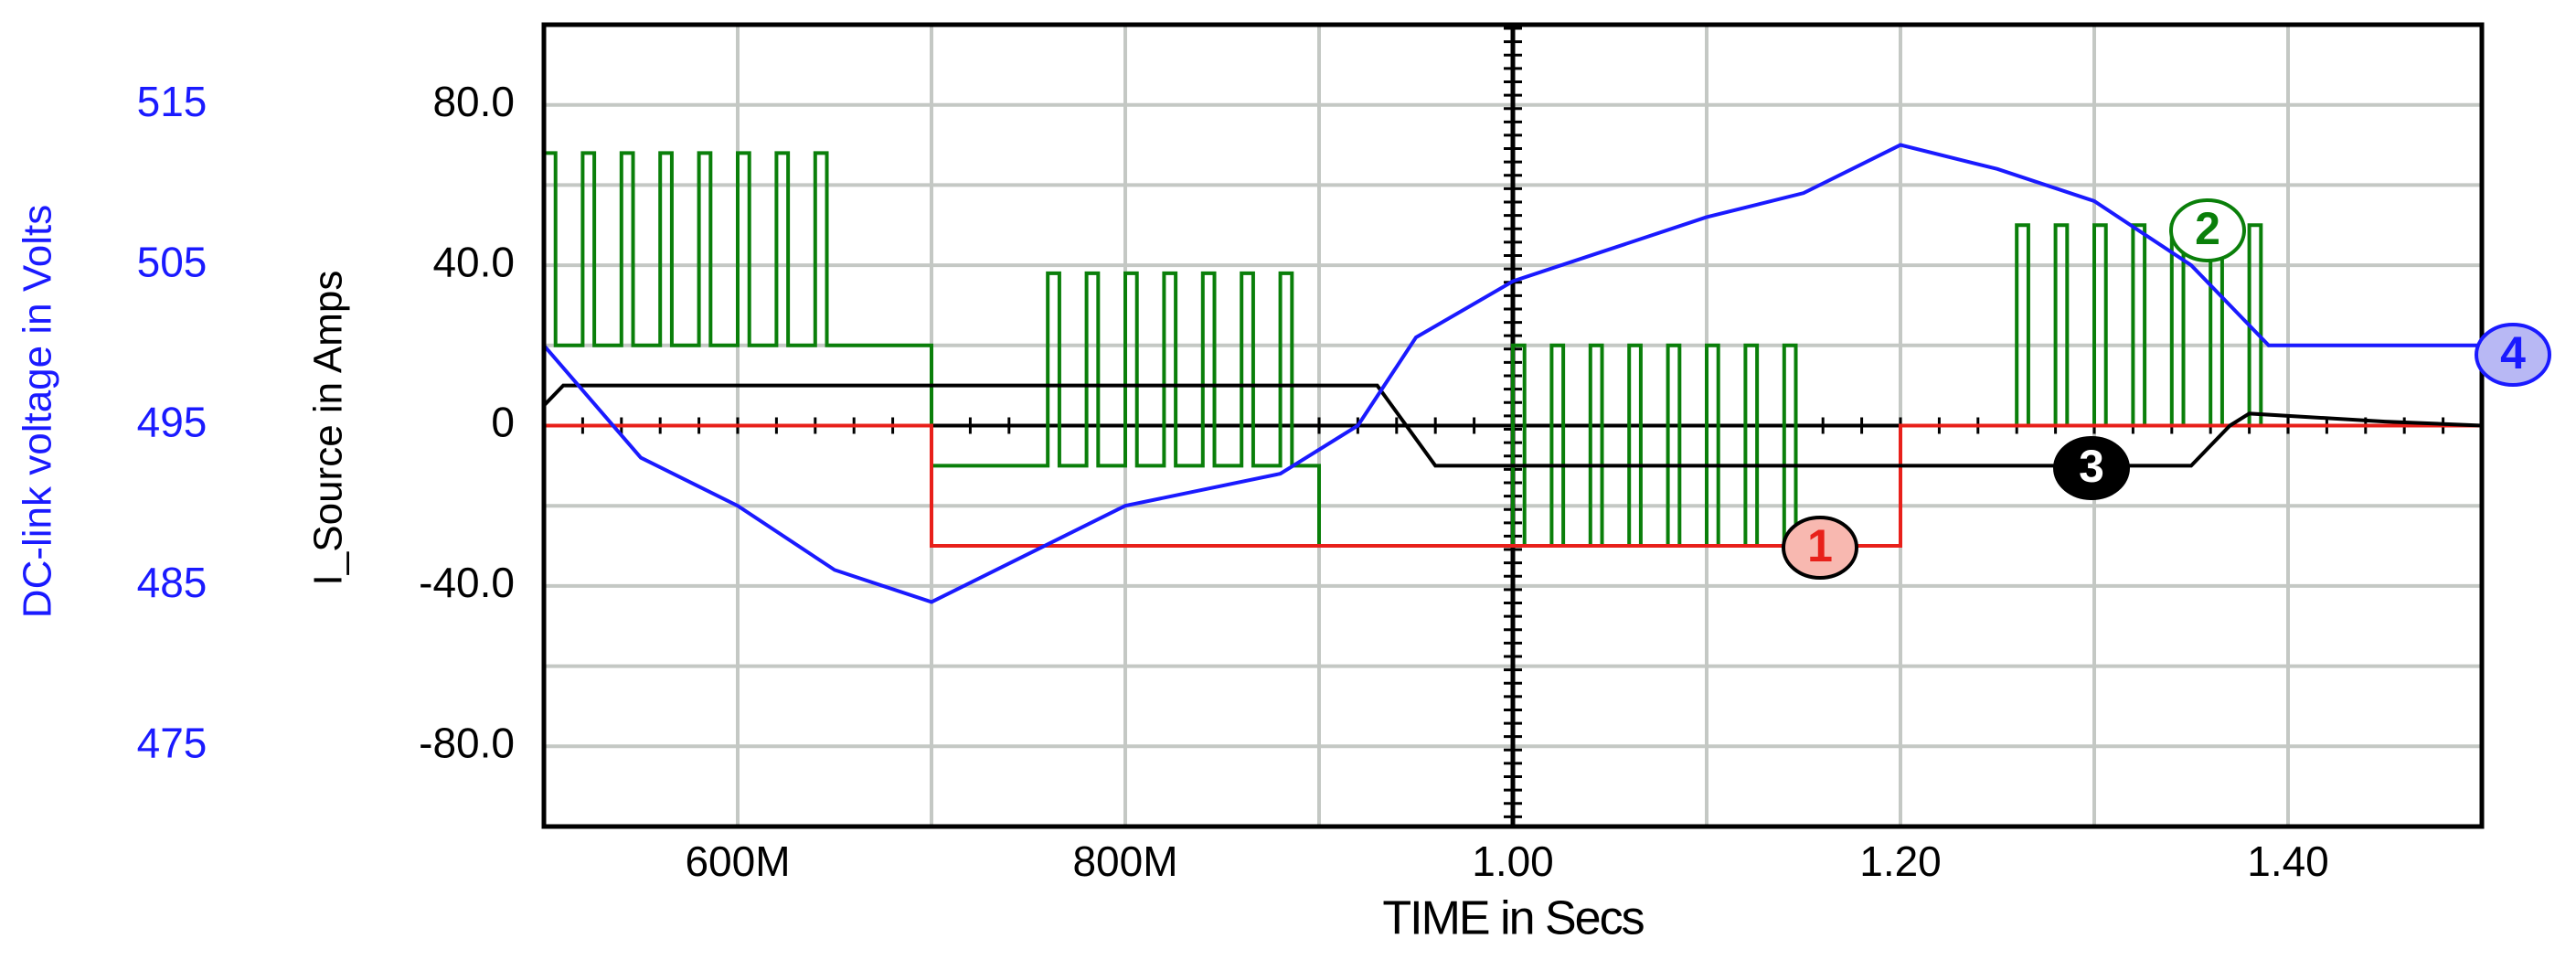  What do you see at coordinates (467, 742) in the screenshot?
I see `y-tick-label: -80.0` at bounding box center [467, 742].